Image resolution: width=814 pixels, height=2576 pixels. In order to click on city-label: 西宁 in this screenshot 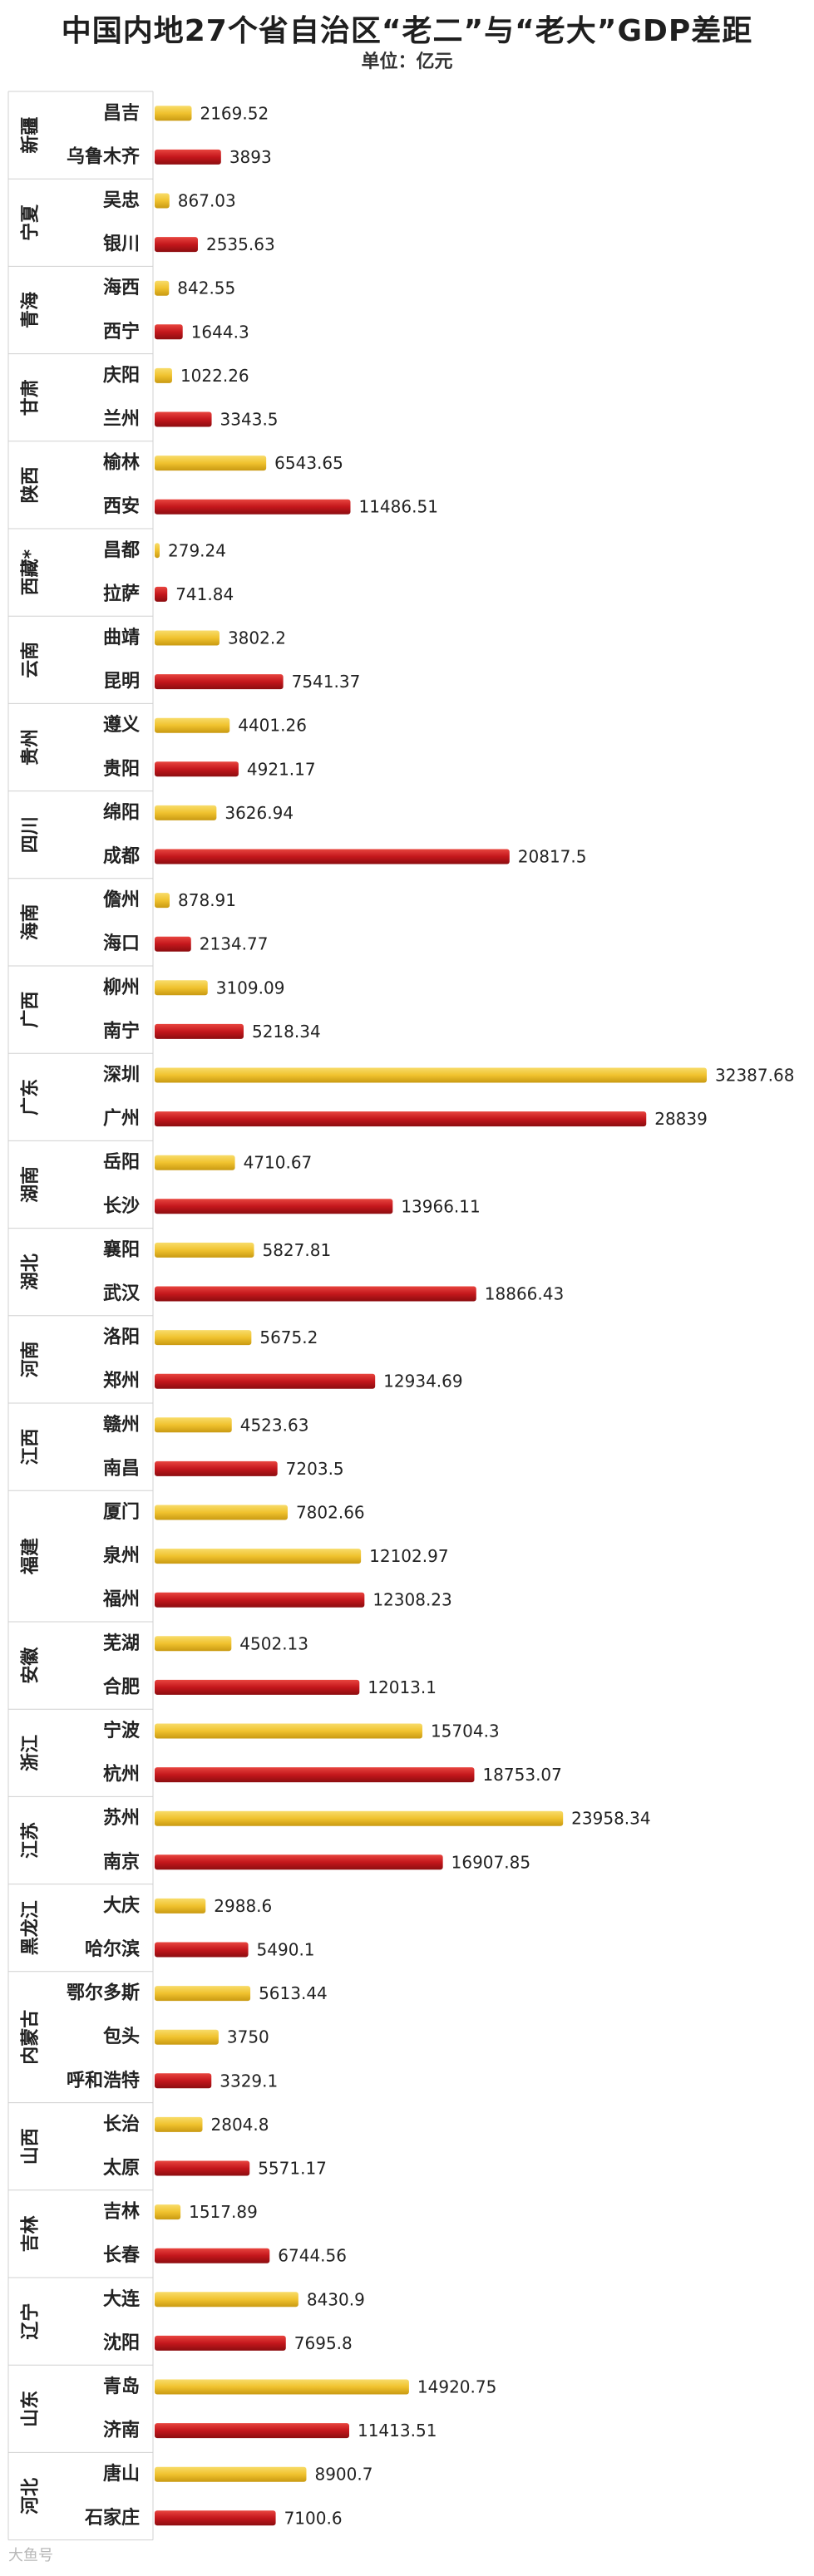, I will do `click(121, 331)`.